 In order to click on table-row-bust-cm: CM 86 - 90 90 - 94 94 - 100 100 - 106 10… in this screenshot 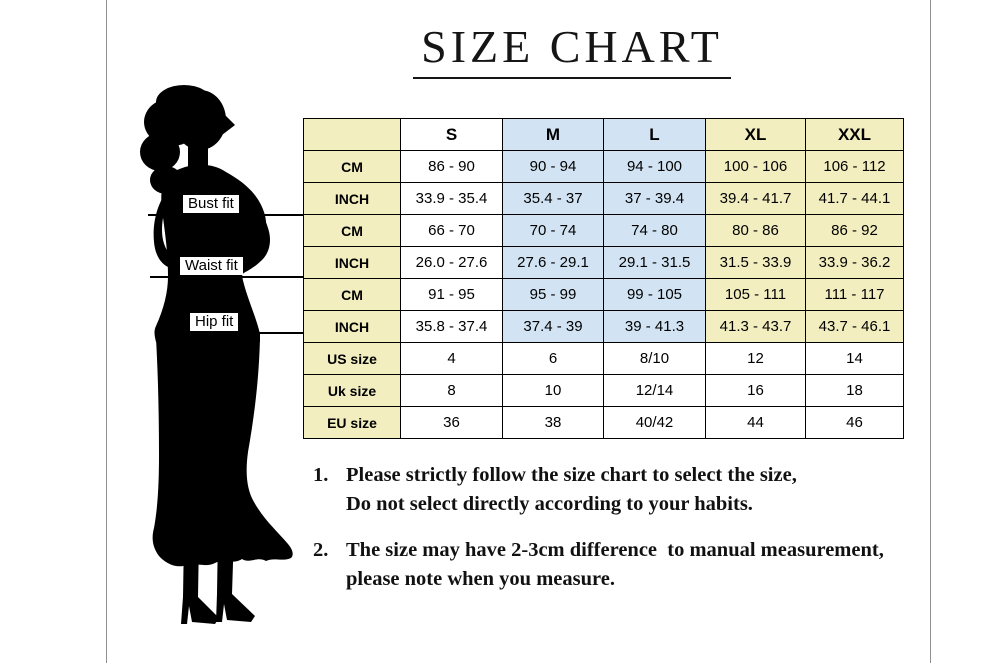, I will do `click(603, 166)`.